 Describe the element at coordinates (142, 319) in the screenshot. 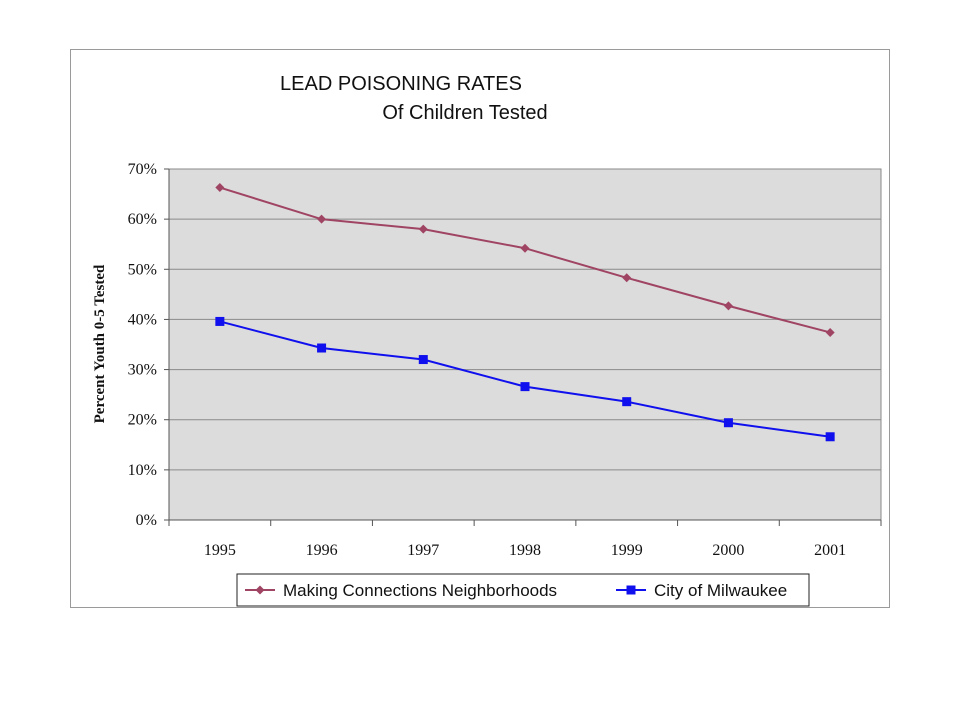

I see `y-tick-label: 40%` at that location.